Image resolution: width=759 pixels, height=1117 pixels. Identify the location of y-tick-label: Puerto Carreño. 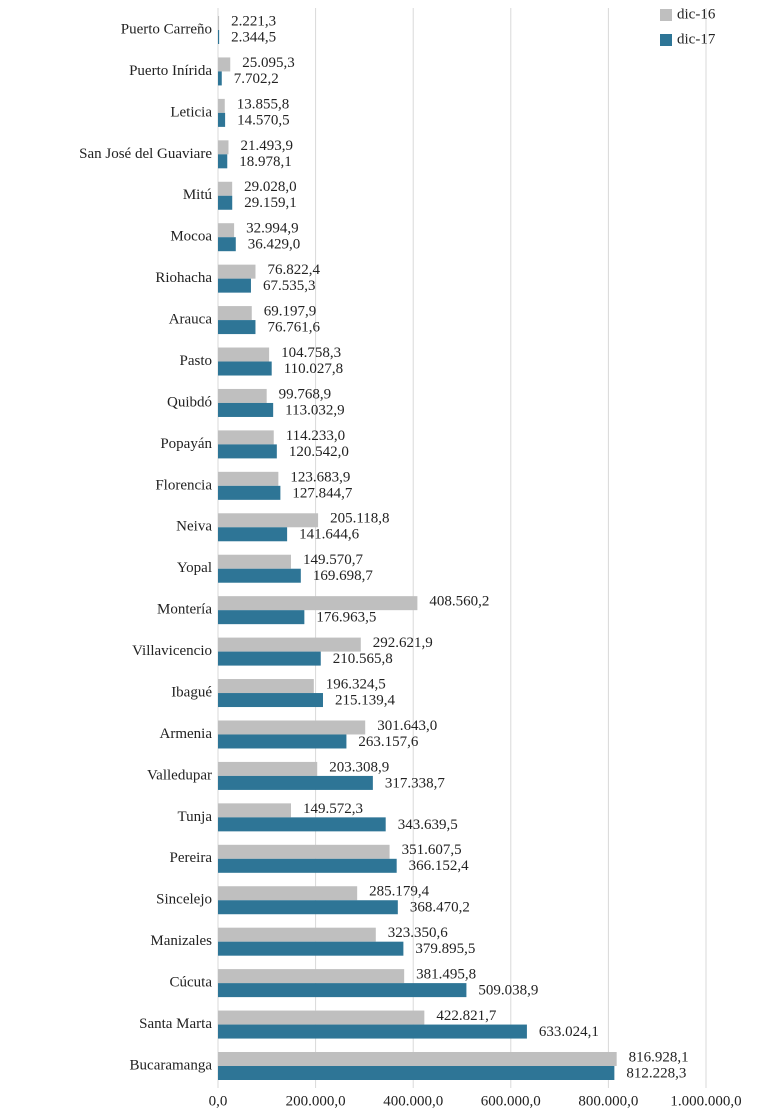
(166, 29).